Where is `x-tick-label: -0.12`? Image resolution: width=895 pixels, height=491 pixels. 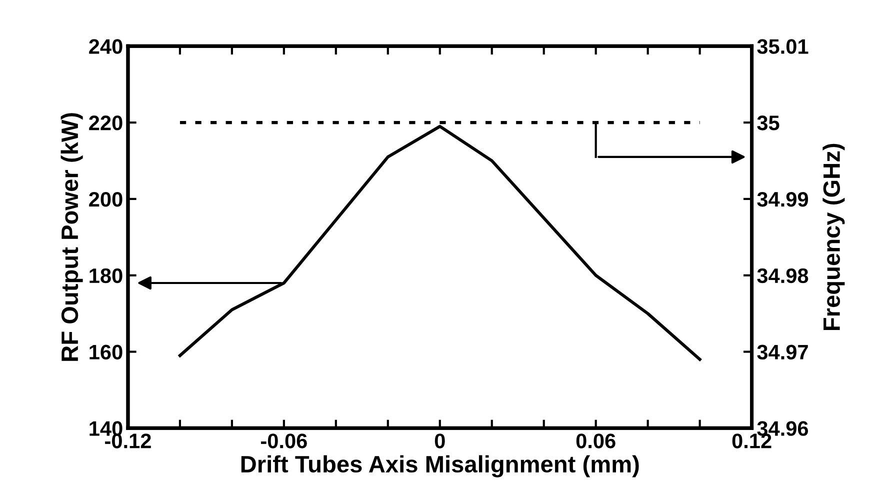 x-tick-label: -0.12 is located at coordinates (128, 441).